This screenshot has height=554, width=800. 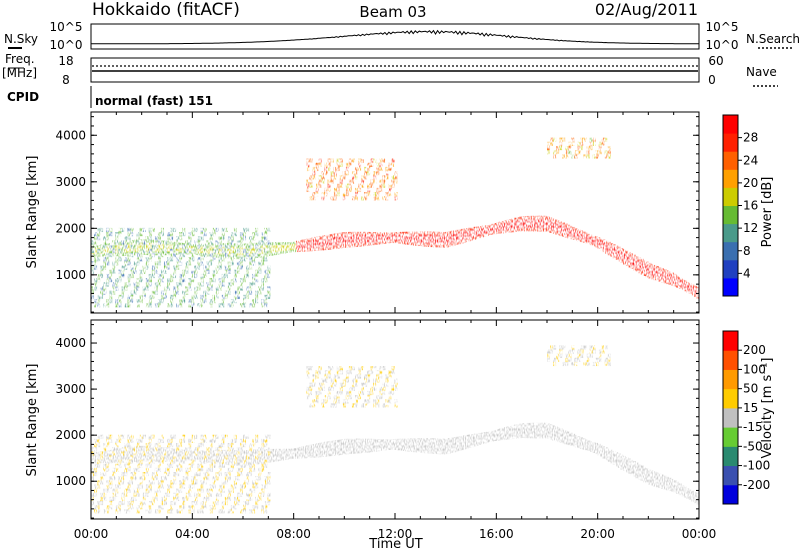 What do you see at coordinates (750, 160) in the screenshot?
I see `colorbar-tick-label: 24` at bounding box center [750, 160].